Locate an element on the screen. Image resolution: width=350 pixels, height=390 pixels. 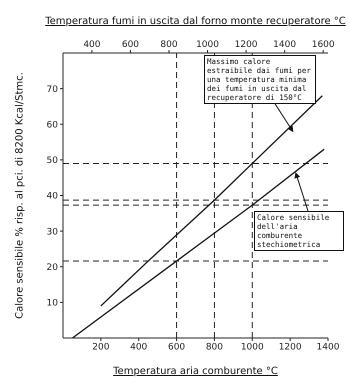
x2-tick-label: 1600 is located at coordinates (323, 45).